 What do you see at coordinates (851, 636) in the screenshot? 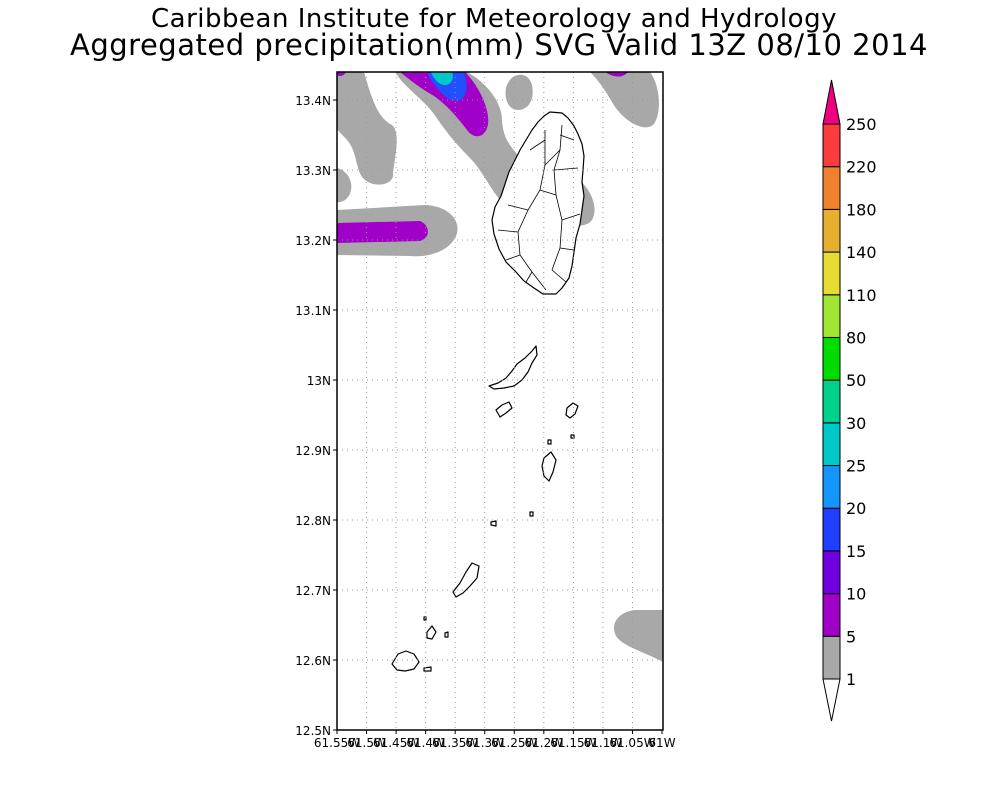
I see `legend-level-label: 5` at bounding box center [851, 636].